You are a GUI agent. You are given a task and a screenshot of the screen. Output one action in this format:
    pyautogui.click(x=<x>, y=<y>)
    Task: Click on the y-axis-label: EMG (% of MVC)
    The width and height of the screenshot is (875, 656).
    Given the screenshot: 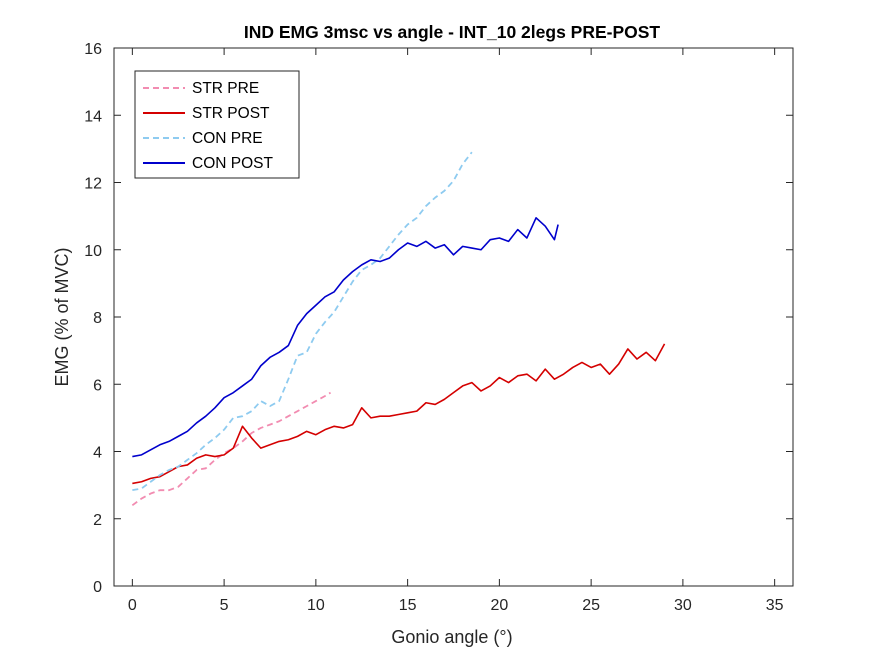 What is the action you would take?
    pyautogui.click(x=62, y=316)
    